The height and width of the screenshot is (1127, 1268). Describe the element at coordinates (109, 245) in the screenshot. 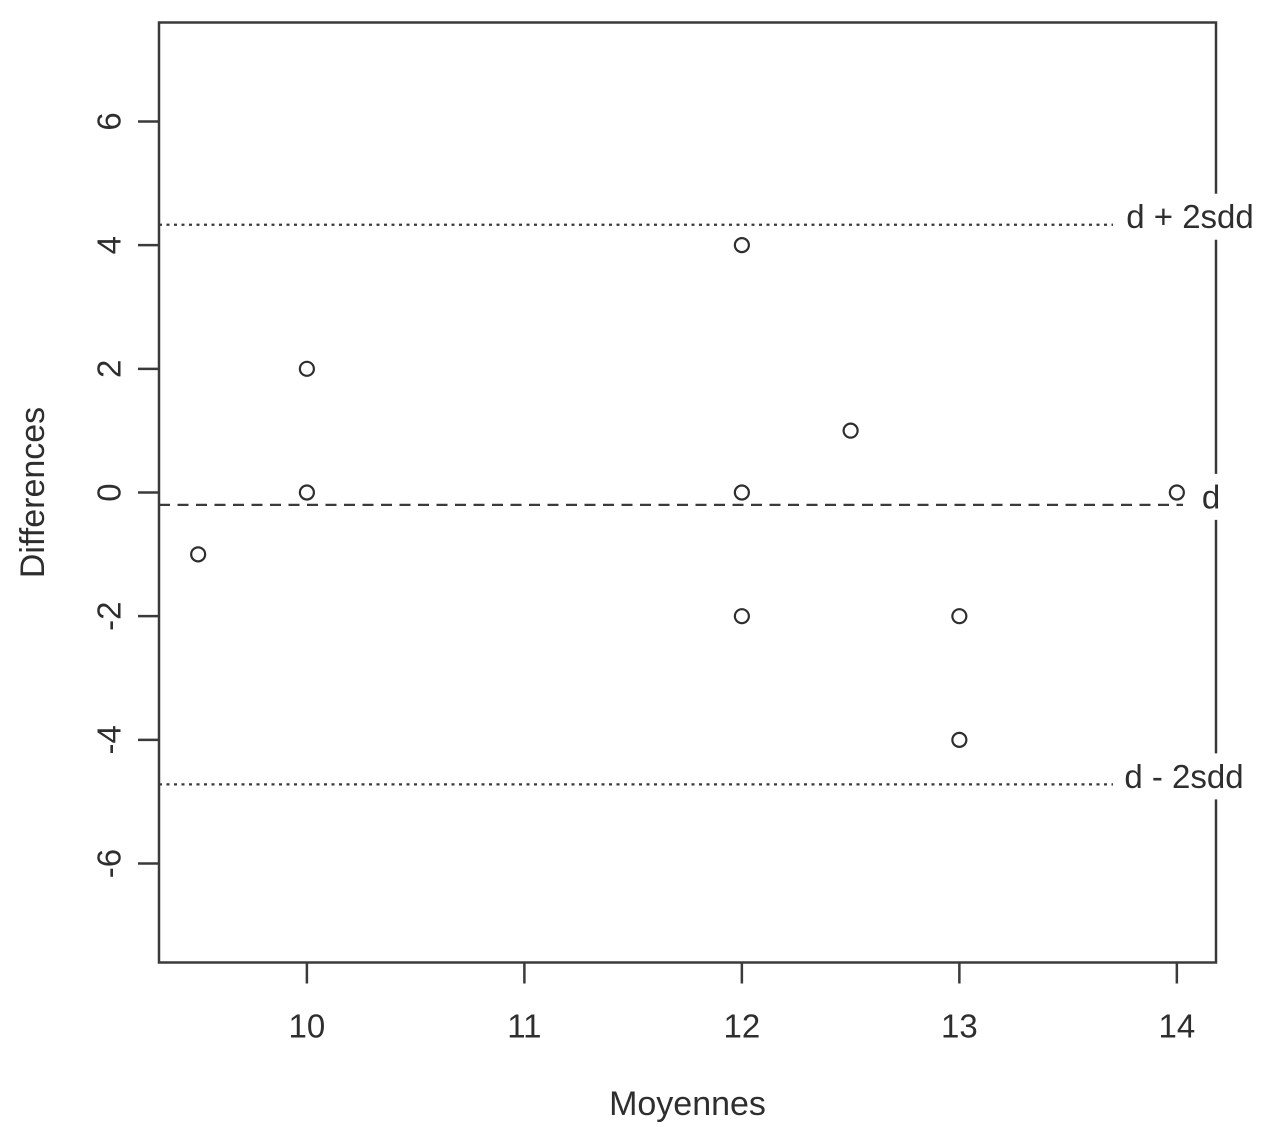

I see `y-axis-tick-label: 4` at that location.